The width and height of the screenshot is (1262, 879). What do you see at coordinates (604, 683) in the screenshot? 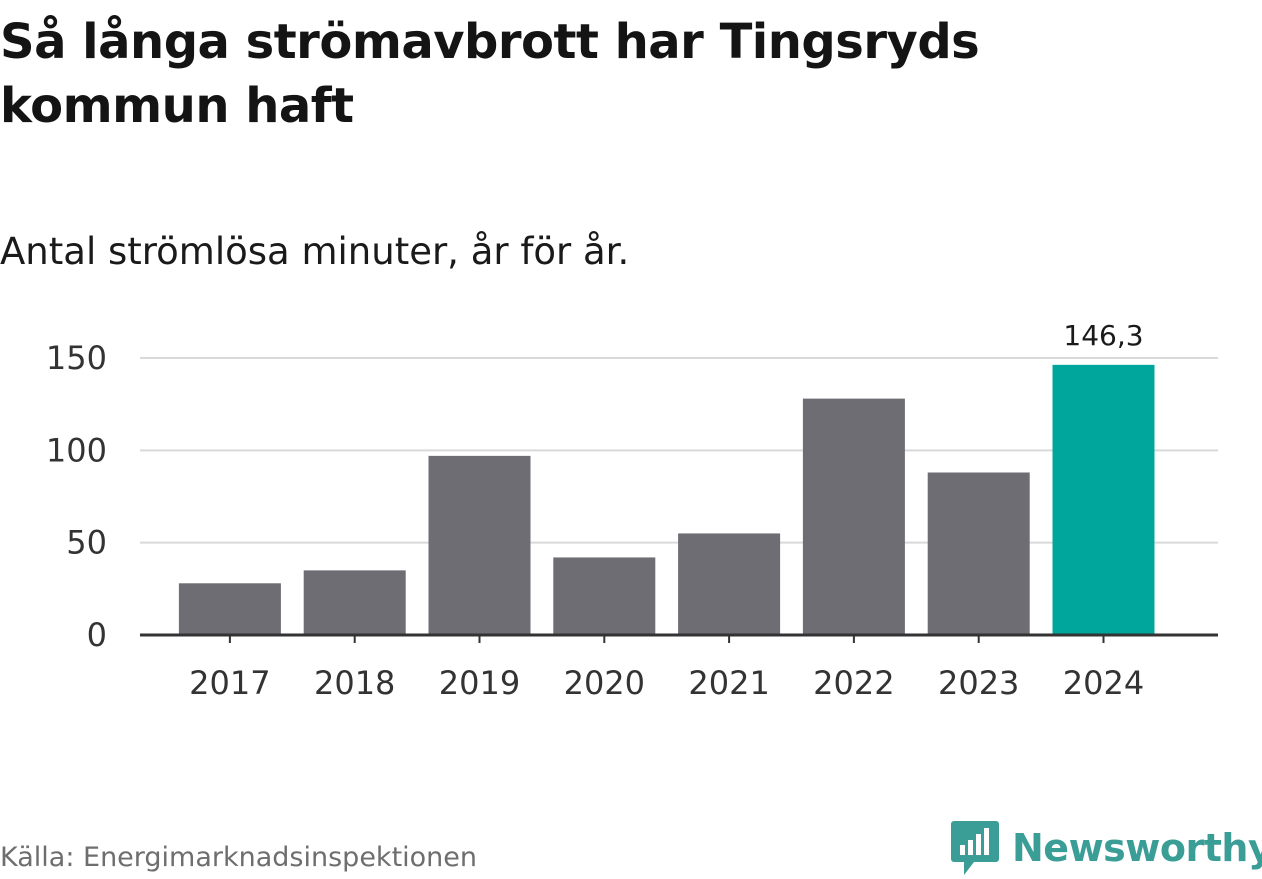
I see `x-tick-label: 2020` at bounding box center [604, 683].